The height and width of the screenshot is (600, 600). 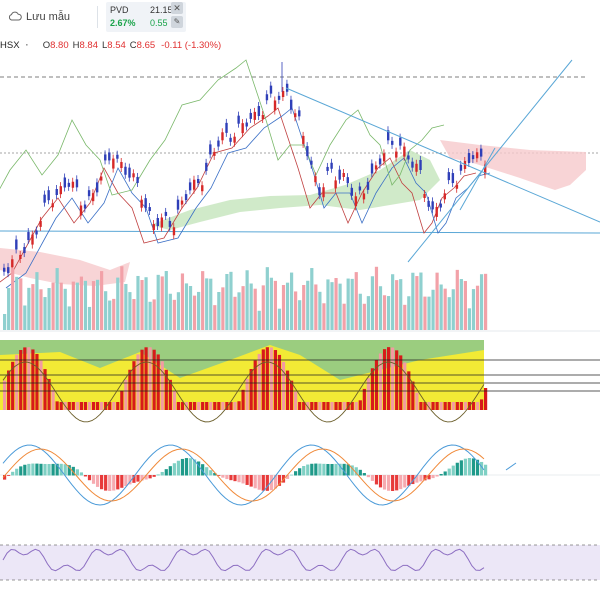 What do you see at coordinates (300, 475) in the screenshot?
I see `macd-pane` at bounding box center [300, 475].